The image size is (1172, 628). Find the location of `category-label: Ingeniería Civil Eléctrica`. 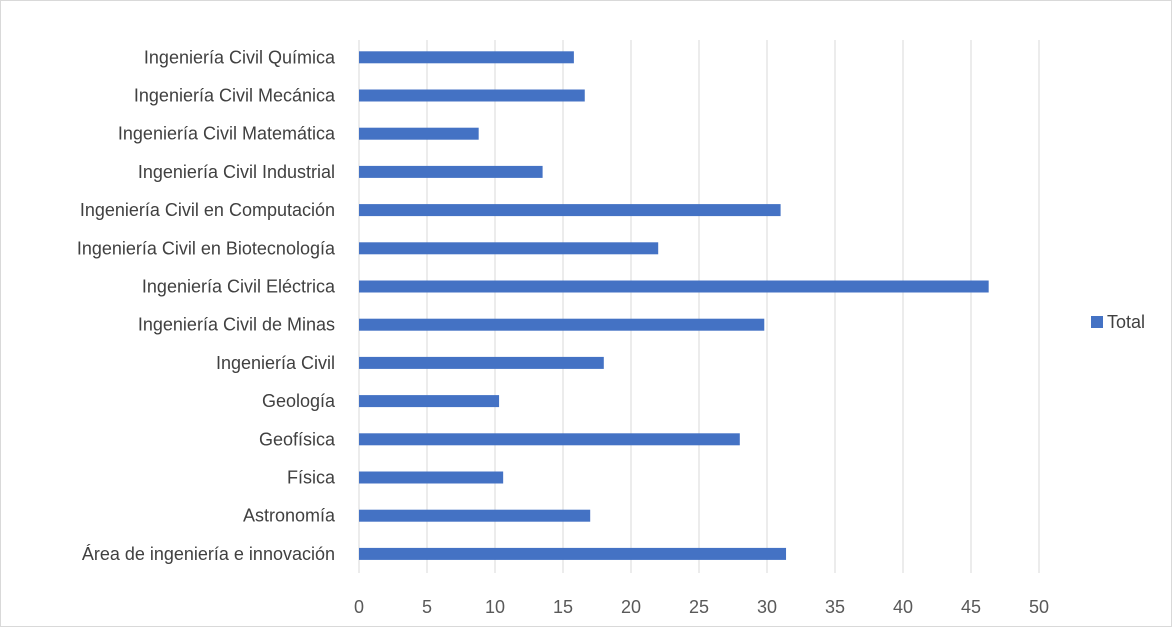

category-label: Ingeniería Civil Eléctrica is located at coordinates (239, 287).